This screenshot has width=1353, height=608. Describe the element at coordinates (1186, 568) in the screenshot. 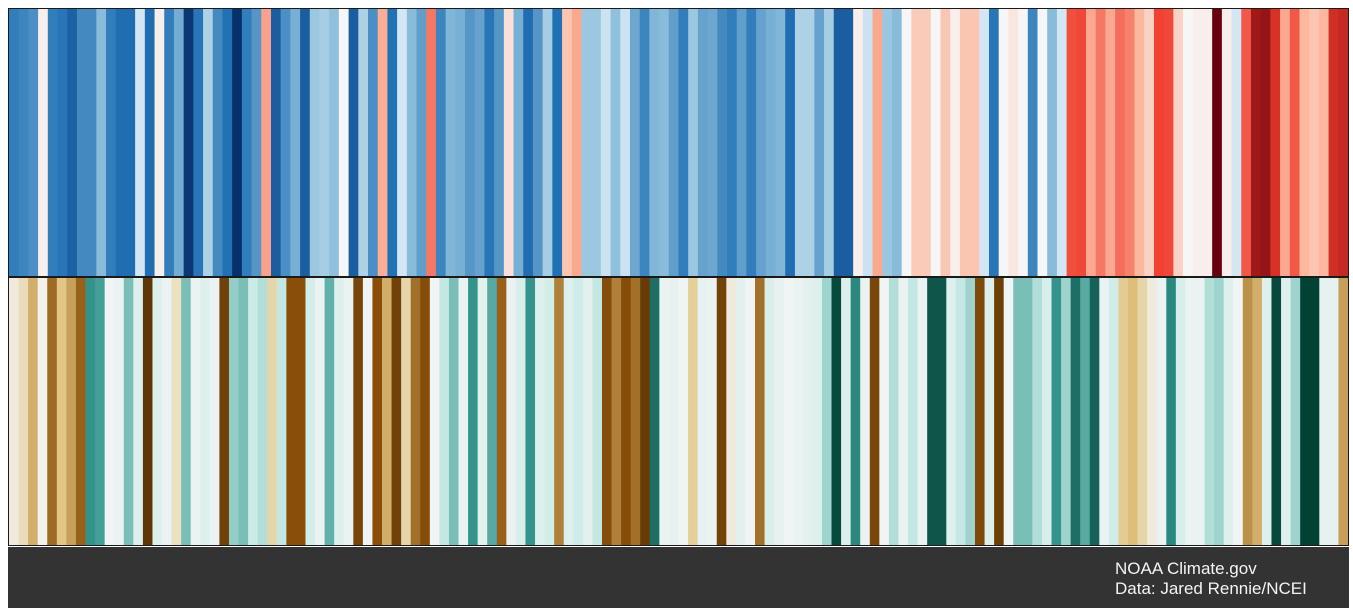

I see `source-credit: NOAA Climate.gov` at that location.